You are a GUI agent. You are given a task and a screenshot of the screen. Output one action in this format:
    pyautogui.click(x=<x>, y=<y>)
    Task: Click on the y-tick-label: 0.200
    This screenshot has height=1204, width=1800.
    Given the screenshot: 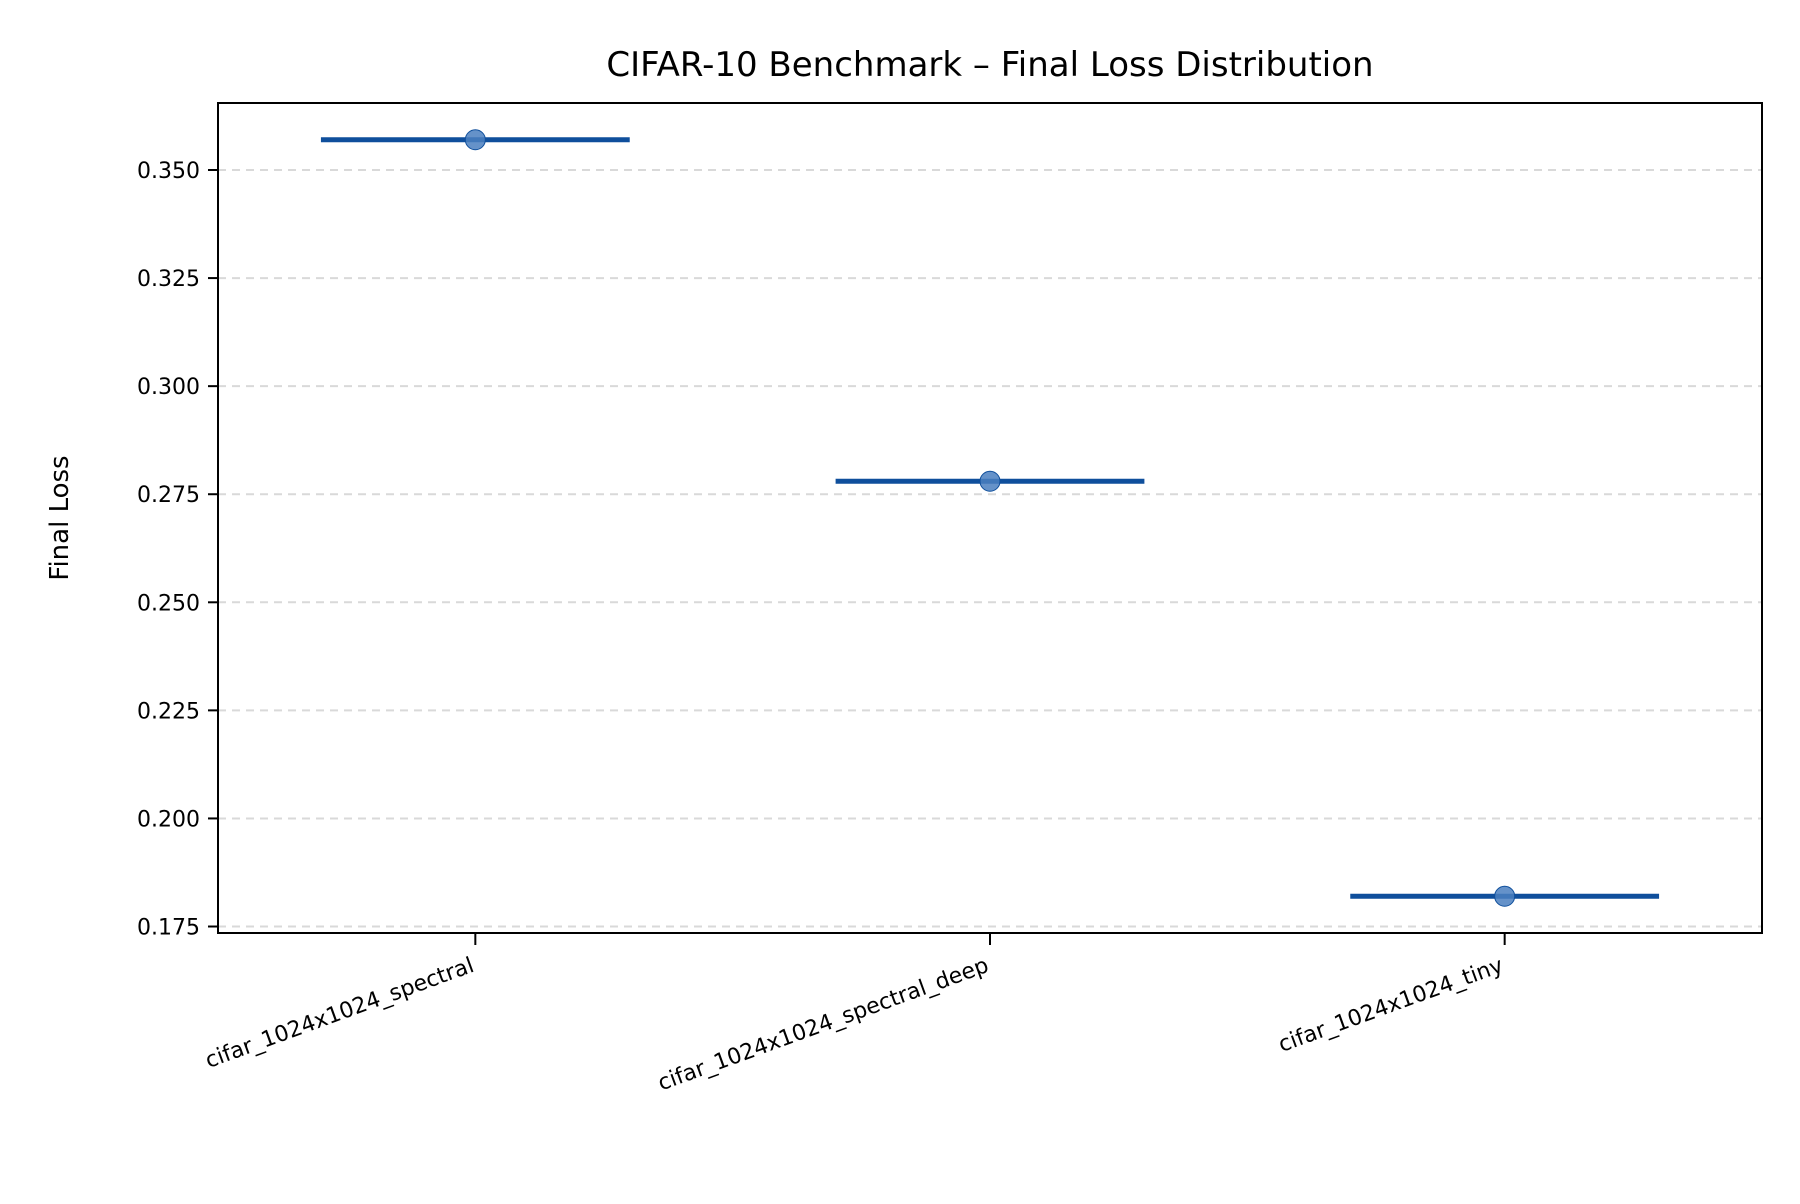 What is the action you would take?
    pyautogui.click(x=168, y=819)
    